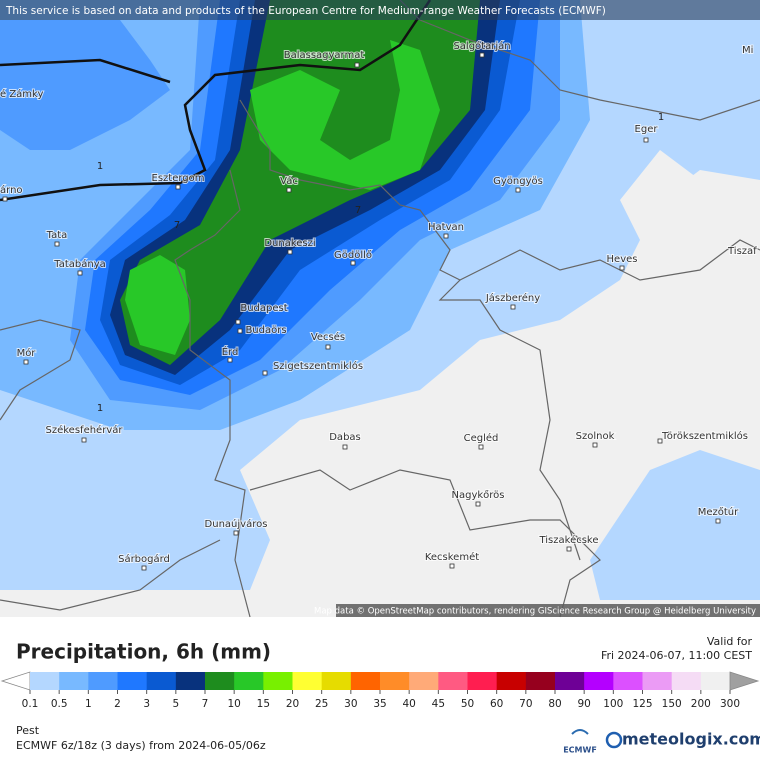  Describe the element at coordinates (27, 353) in the screenshot. I see `city-label: Mór` at that location.